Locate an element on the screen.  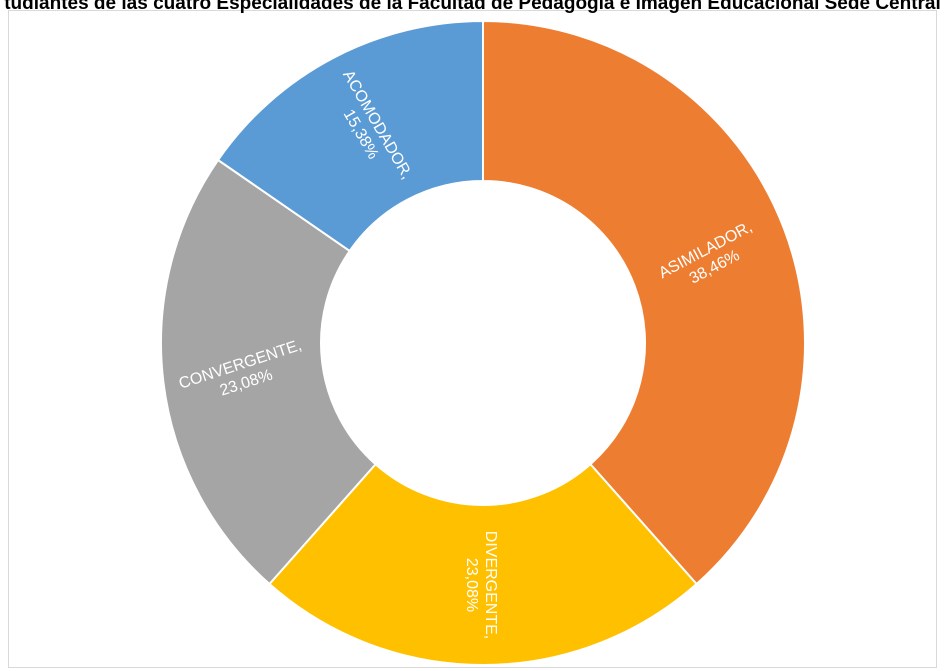
slice-acomodador is located at coordinates (350, 136).